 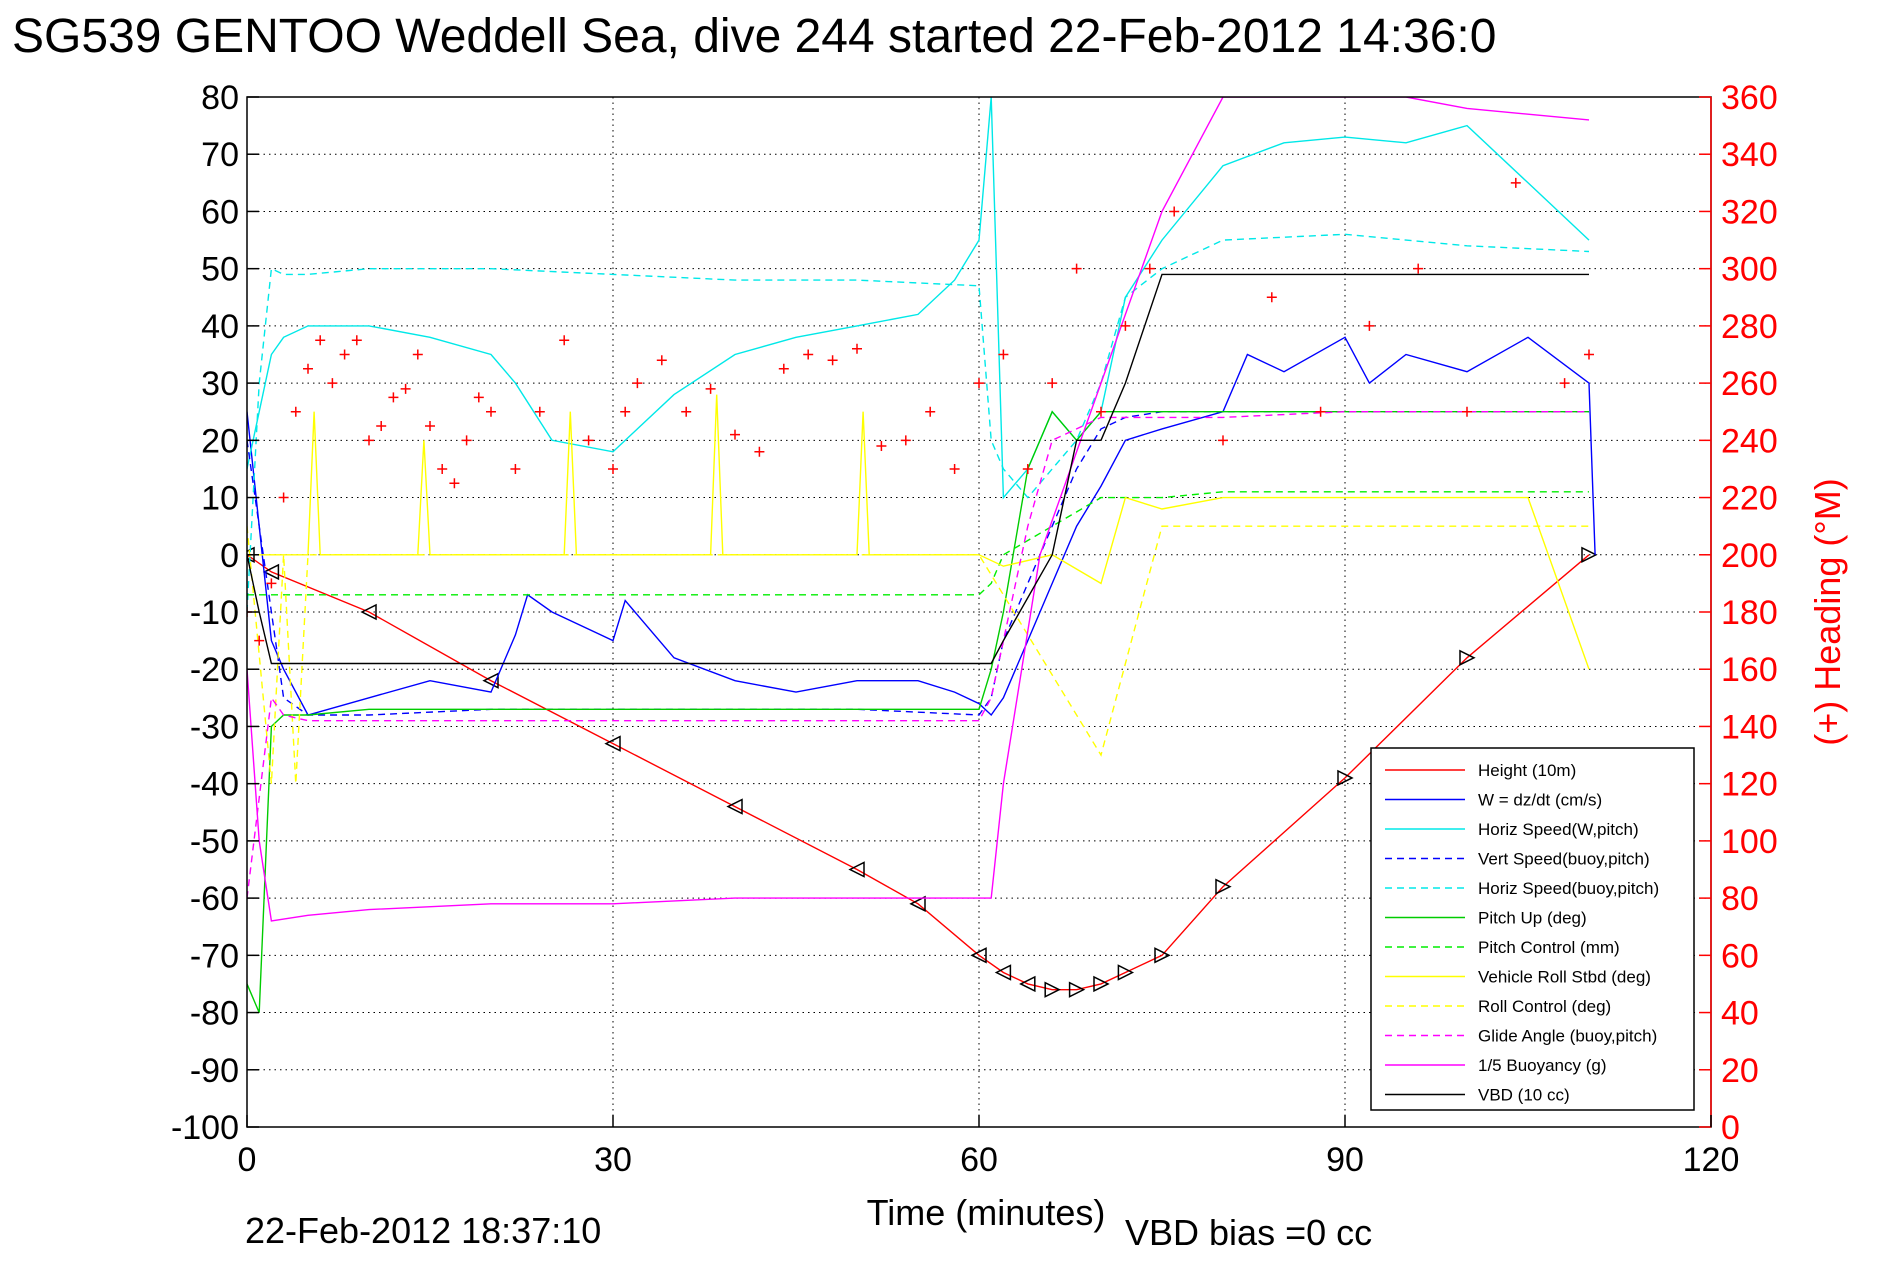 What do you see at coordinates (1549, 947) in the screenshot?
I see `legend-label: Pitch Control (mm)` at bounding box center [1549, 947].